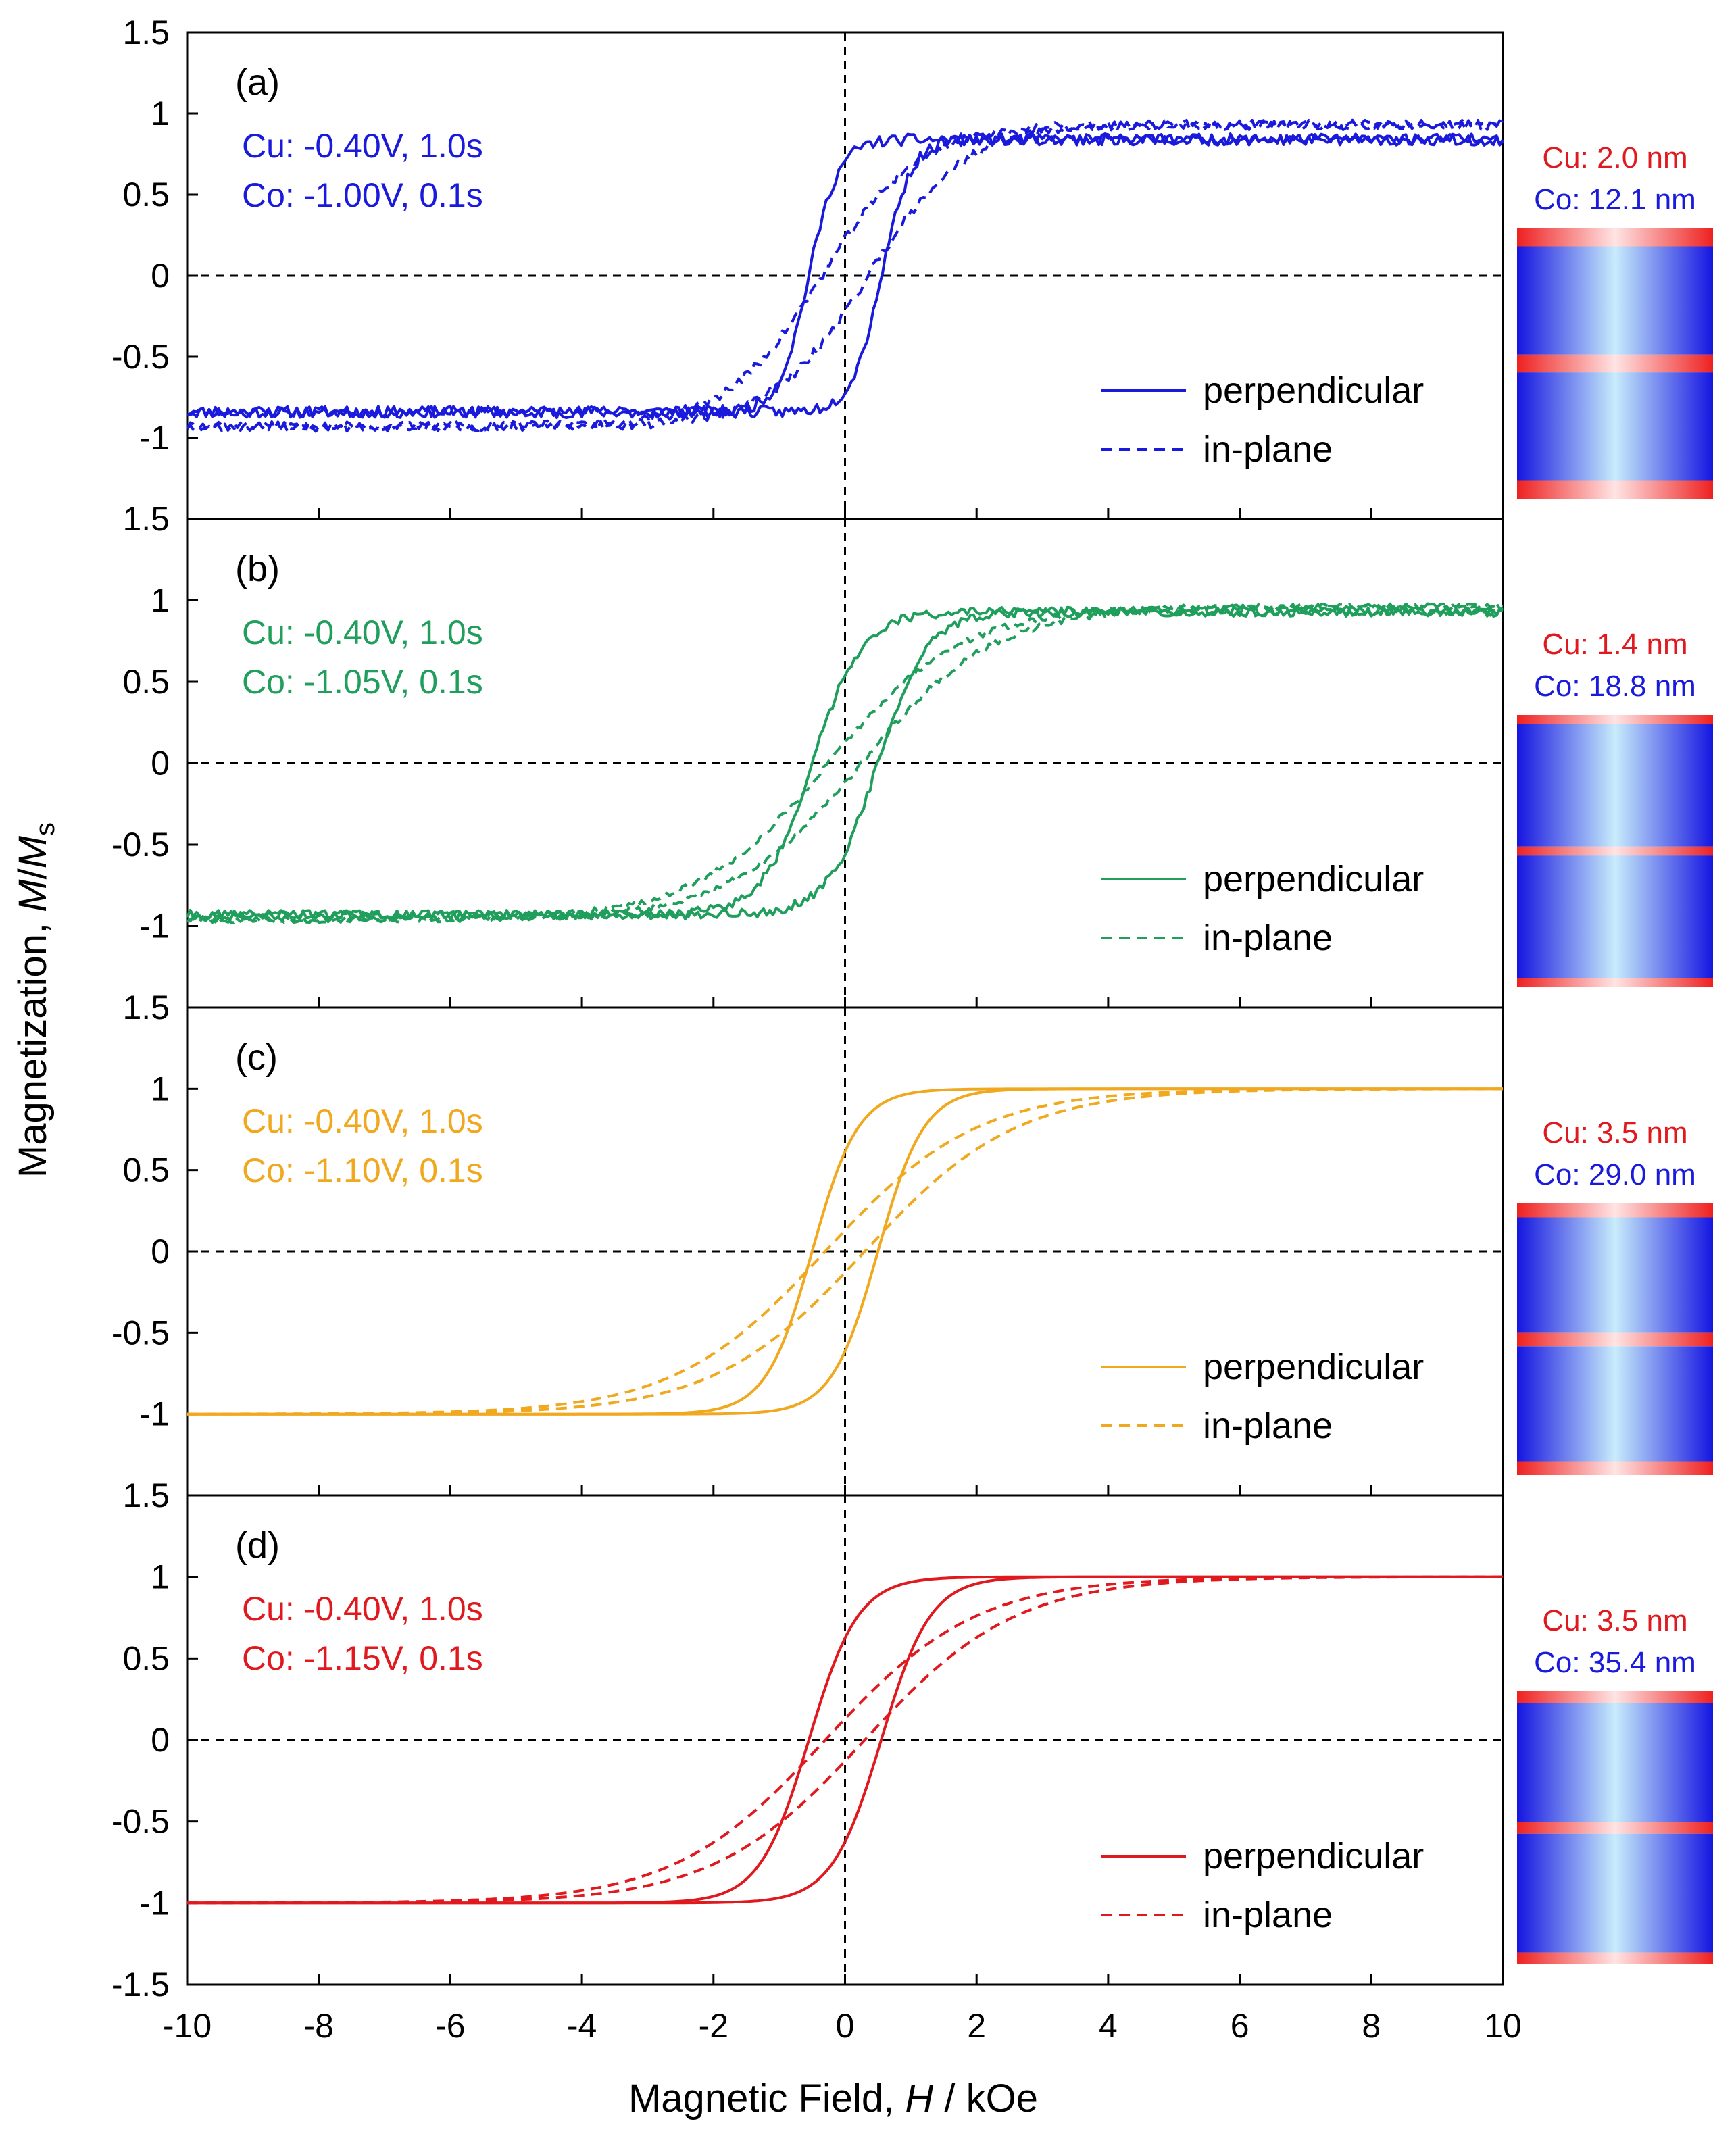 The image size is (1736, 2140). Describe the element at coordinates (713, 2026) in the screenshot. I see `x-tick-label: -2` at that location.